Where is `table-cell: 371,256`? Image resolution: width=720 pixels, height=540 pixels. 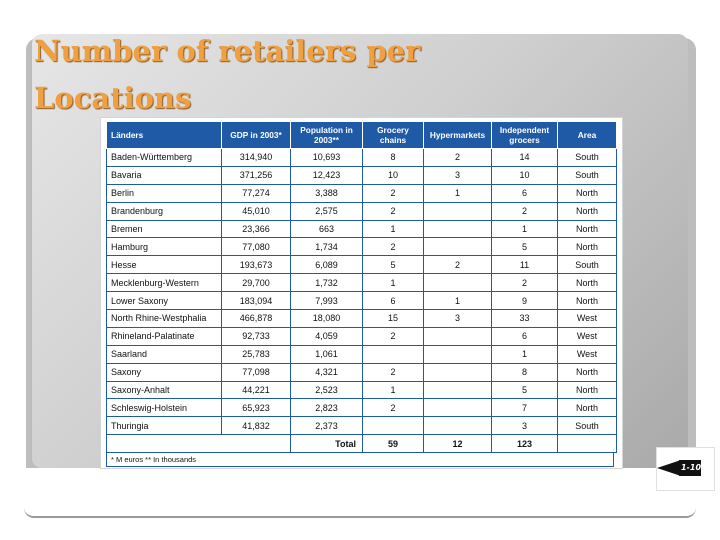
table-cell: 371,256 is located at coordinates (256, 175).